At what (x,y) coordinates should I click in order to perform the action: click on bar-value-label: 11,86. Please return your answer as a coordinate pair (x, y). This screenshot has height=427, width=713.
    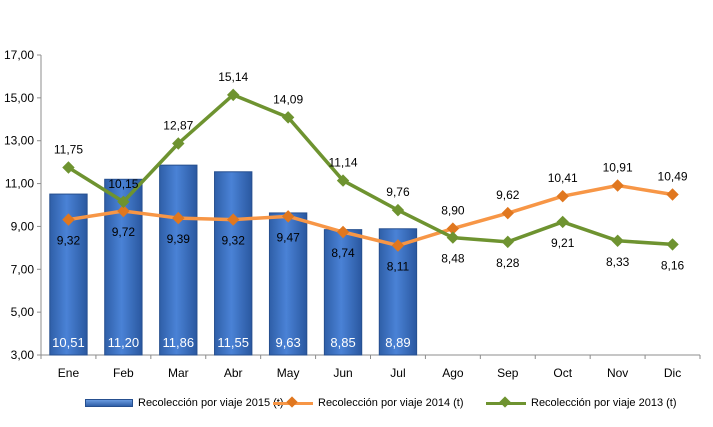
    Looking at the image, I should click on (179, 342).